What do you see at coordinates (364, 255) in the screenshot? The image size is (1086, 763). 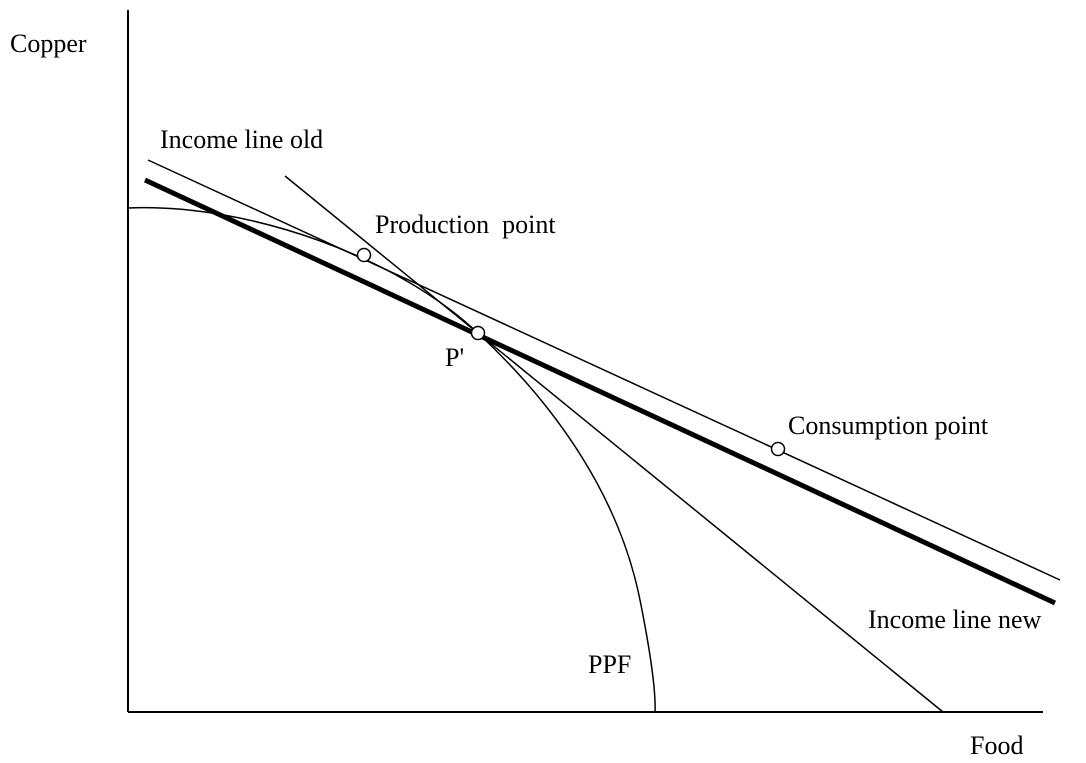 I see `production-point-marker` at bounding box center [364, 255].